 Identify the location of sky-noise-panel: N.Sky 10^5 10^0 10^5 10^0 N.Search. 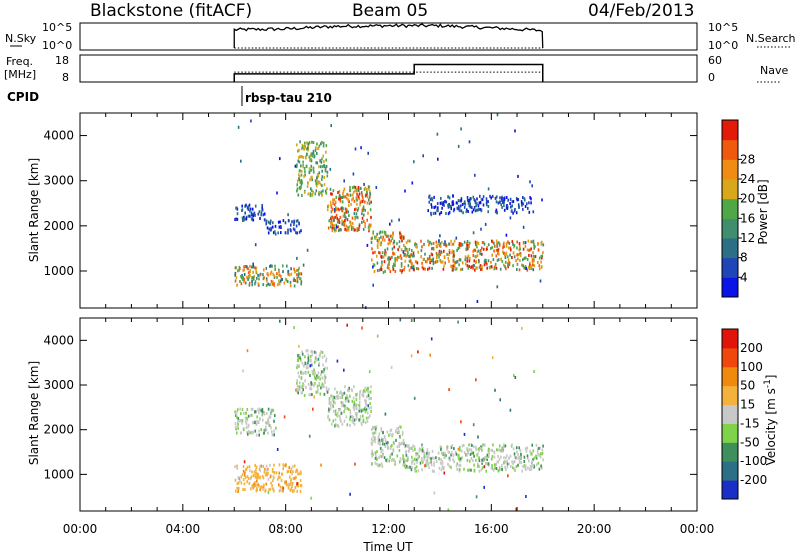
(400, 36).